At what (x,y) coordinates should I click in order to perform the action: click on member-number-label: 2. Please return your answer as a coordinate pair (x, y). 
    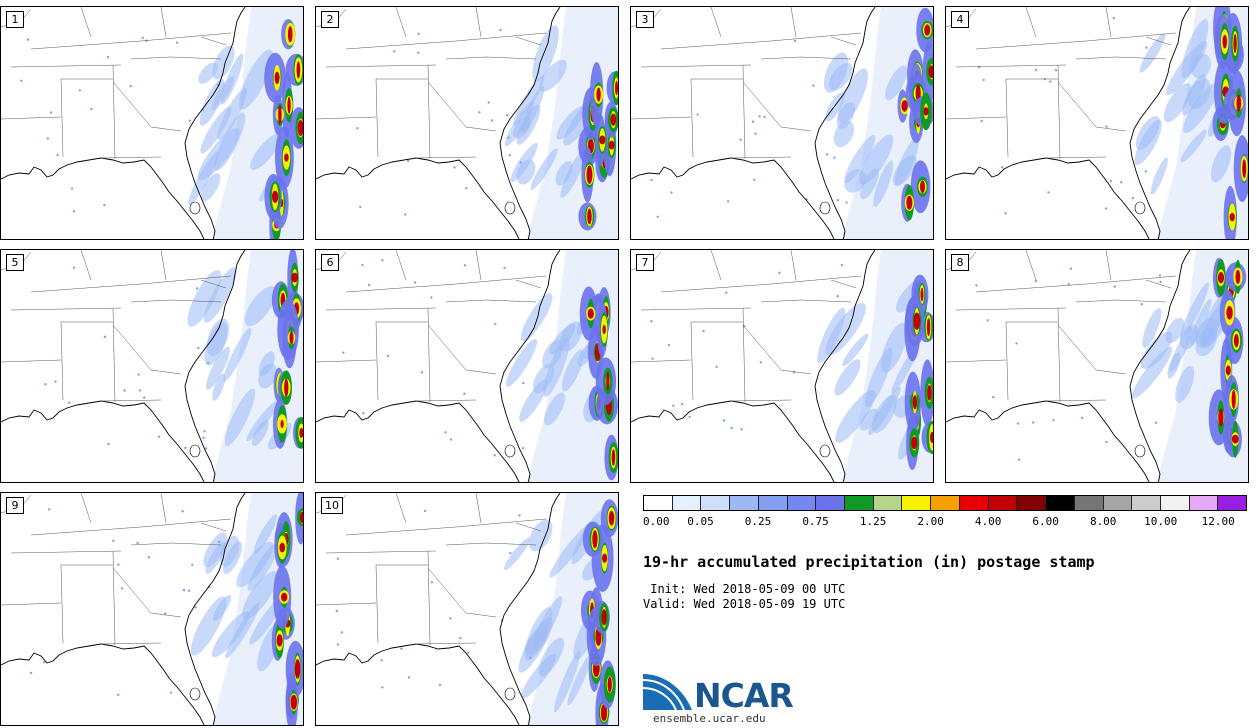
    Looking at the image, I should click on (330, 19).